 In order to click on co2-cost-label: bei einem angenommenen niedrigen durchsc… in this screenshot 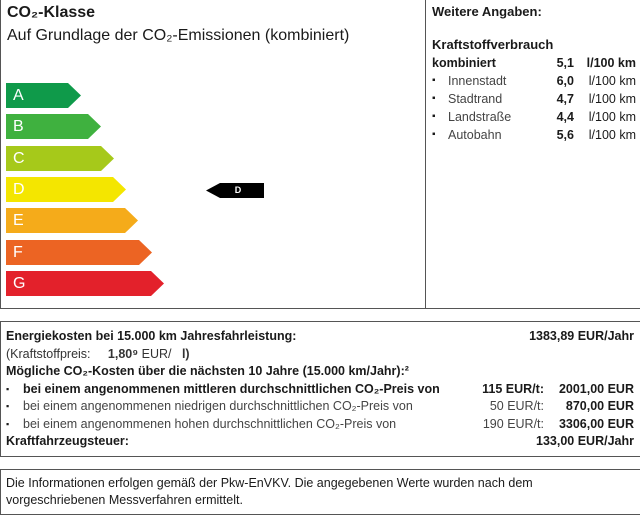, I will do `click(218, 406)`.